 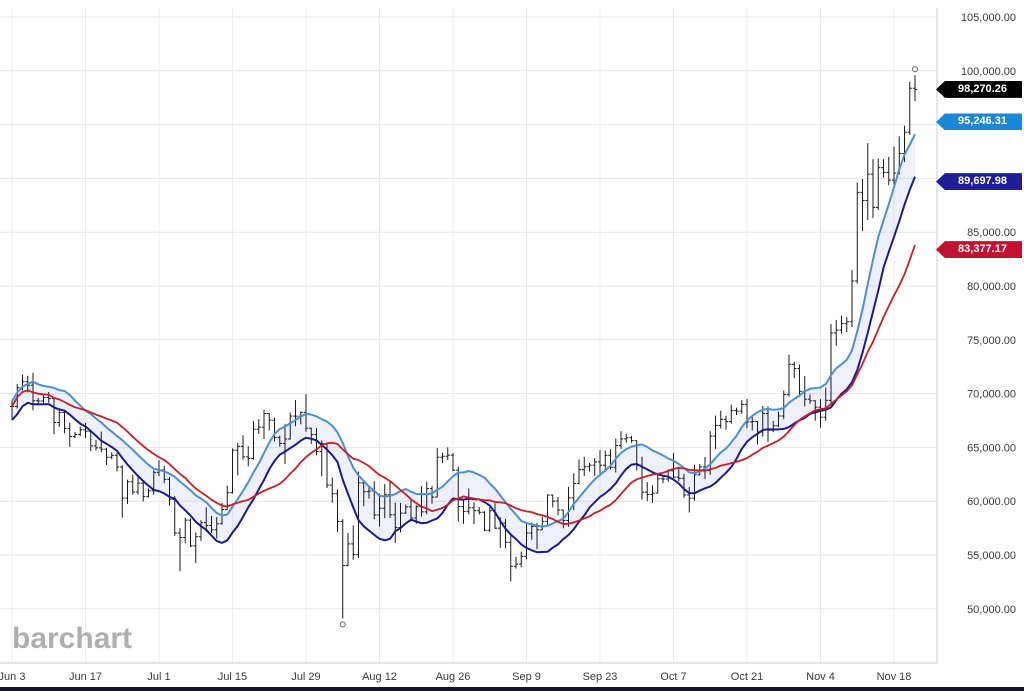 I want to click on svg-text: Jul 15, so click(x=232, y=677).